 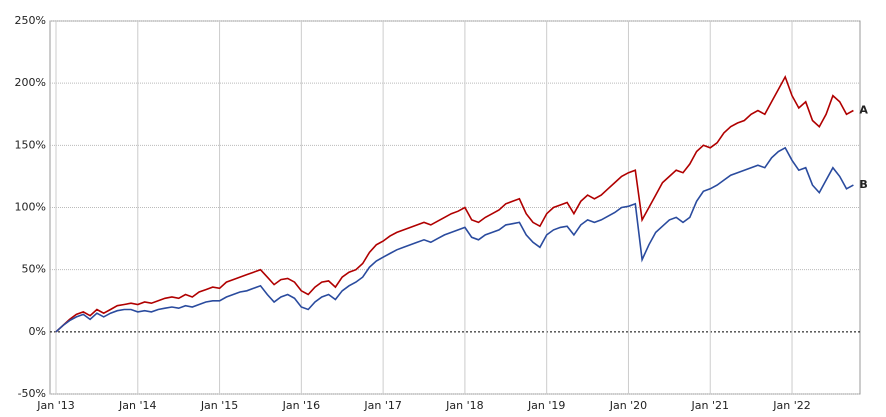 What do you see at coordinates (464, 405) in the screenshot?
I see `x-tick-label: Jan '18` at bounding box center [464, 405].